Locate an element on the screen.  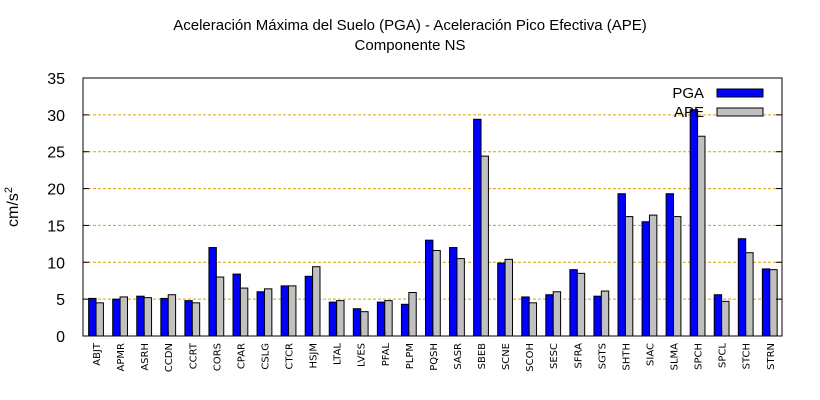
bar-ape-lves is located at coordinates (364, 324).